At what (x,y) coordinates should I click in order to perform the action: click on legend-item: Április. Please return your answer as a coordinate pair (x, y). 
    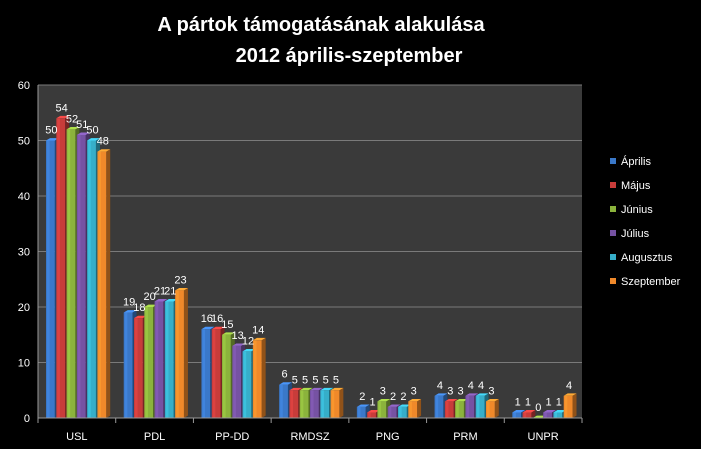
    Looking at the image, I should click on (630, 161).